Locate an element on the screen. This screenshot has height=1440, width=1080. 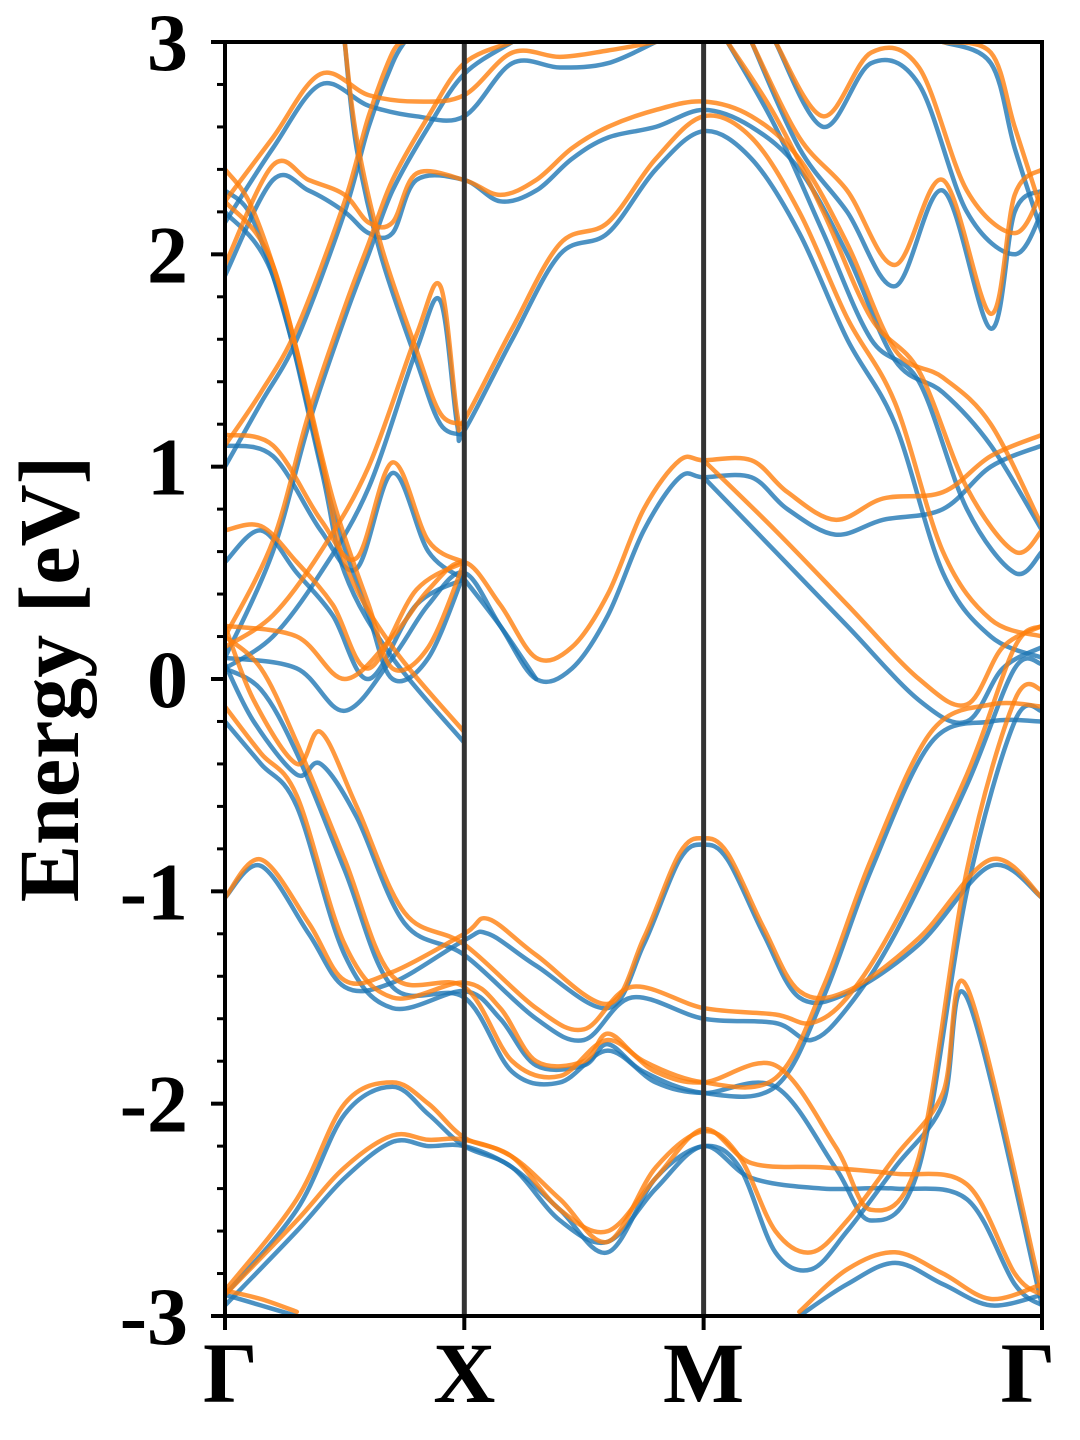
y-tick-label: -2 is located at coordinates (154, 1104).